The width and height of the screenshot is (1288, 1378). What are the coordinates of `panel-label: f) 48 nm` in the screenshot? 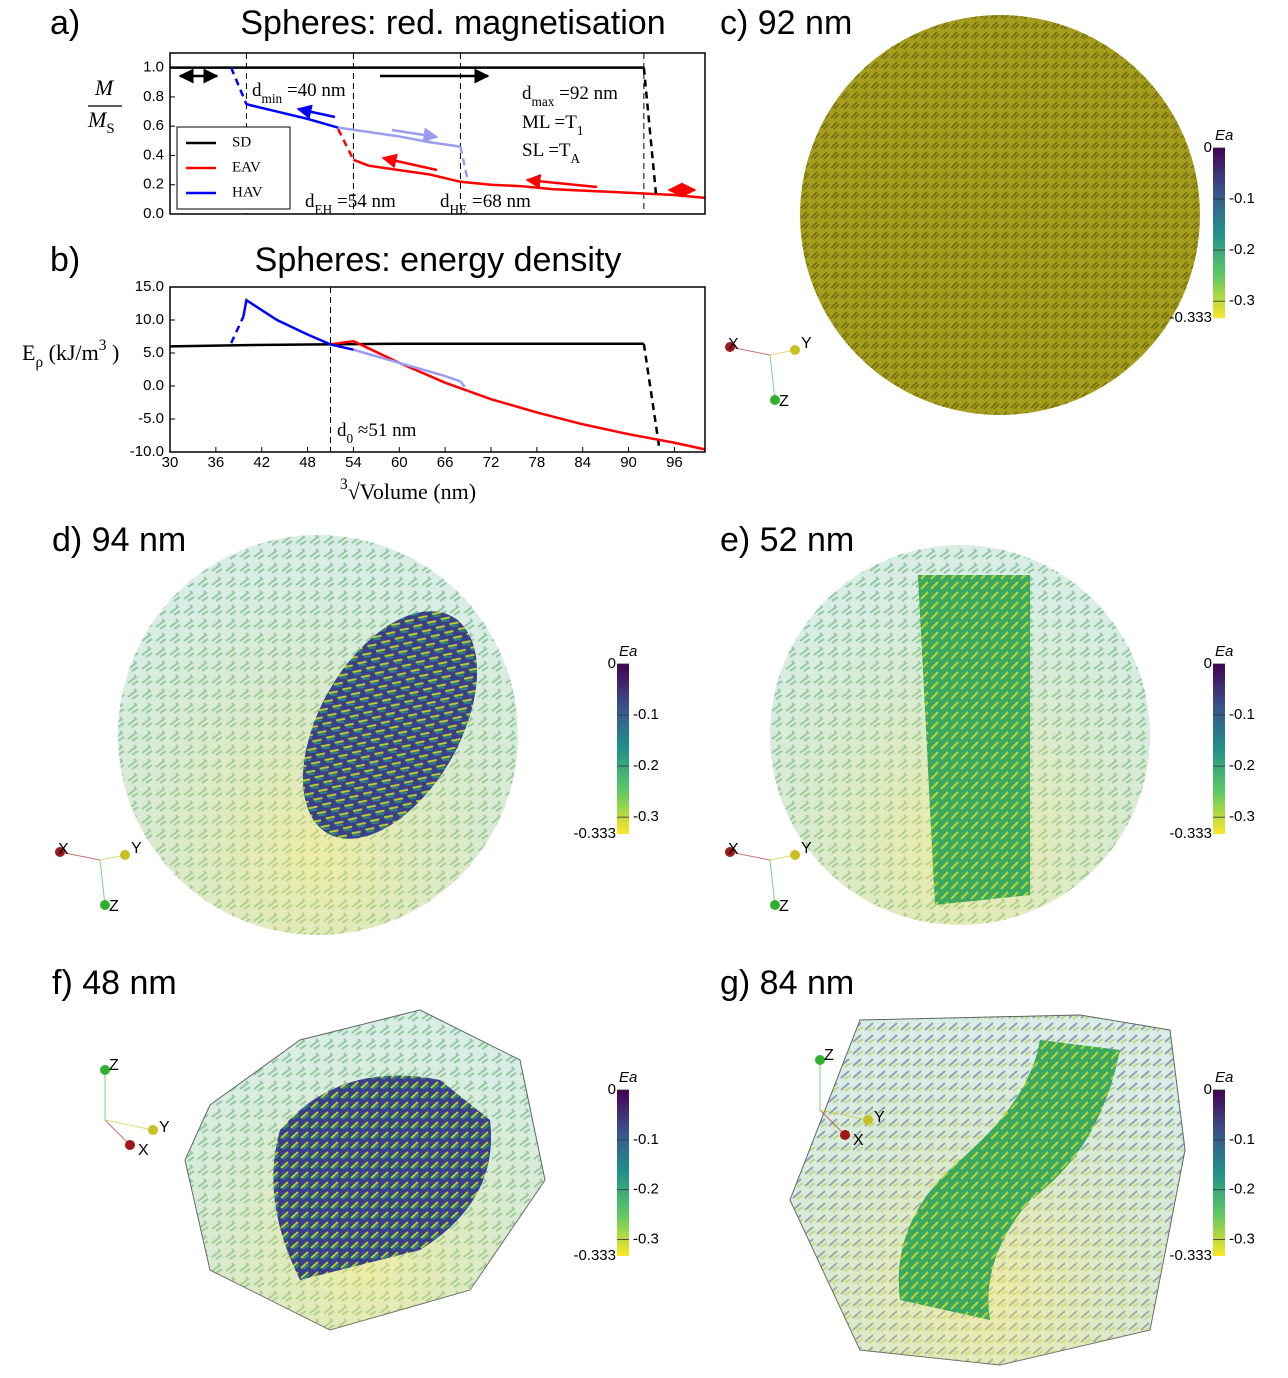 It's located at (114, 983).